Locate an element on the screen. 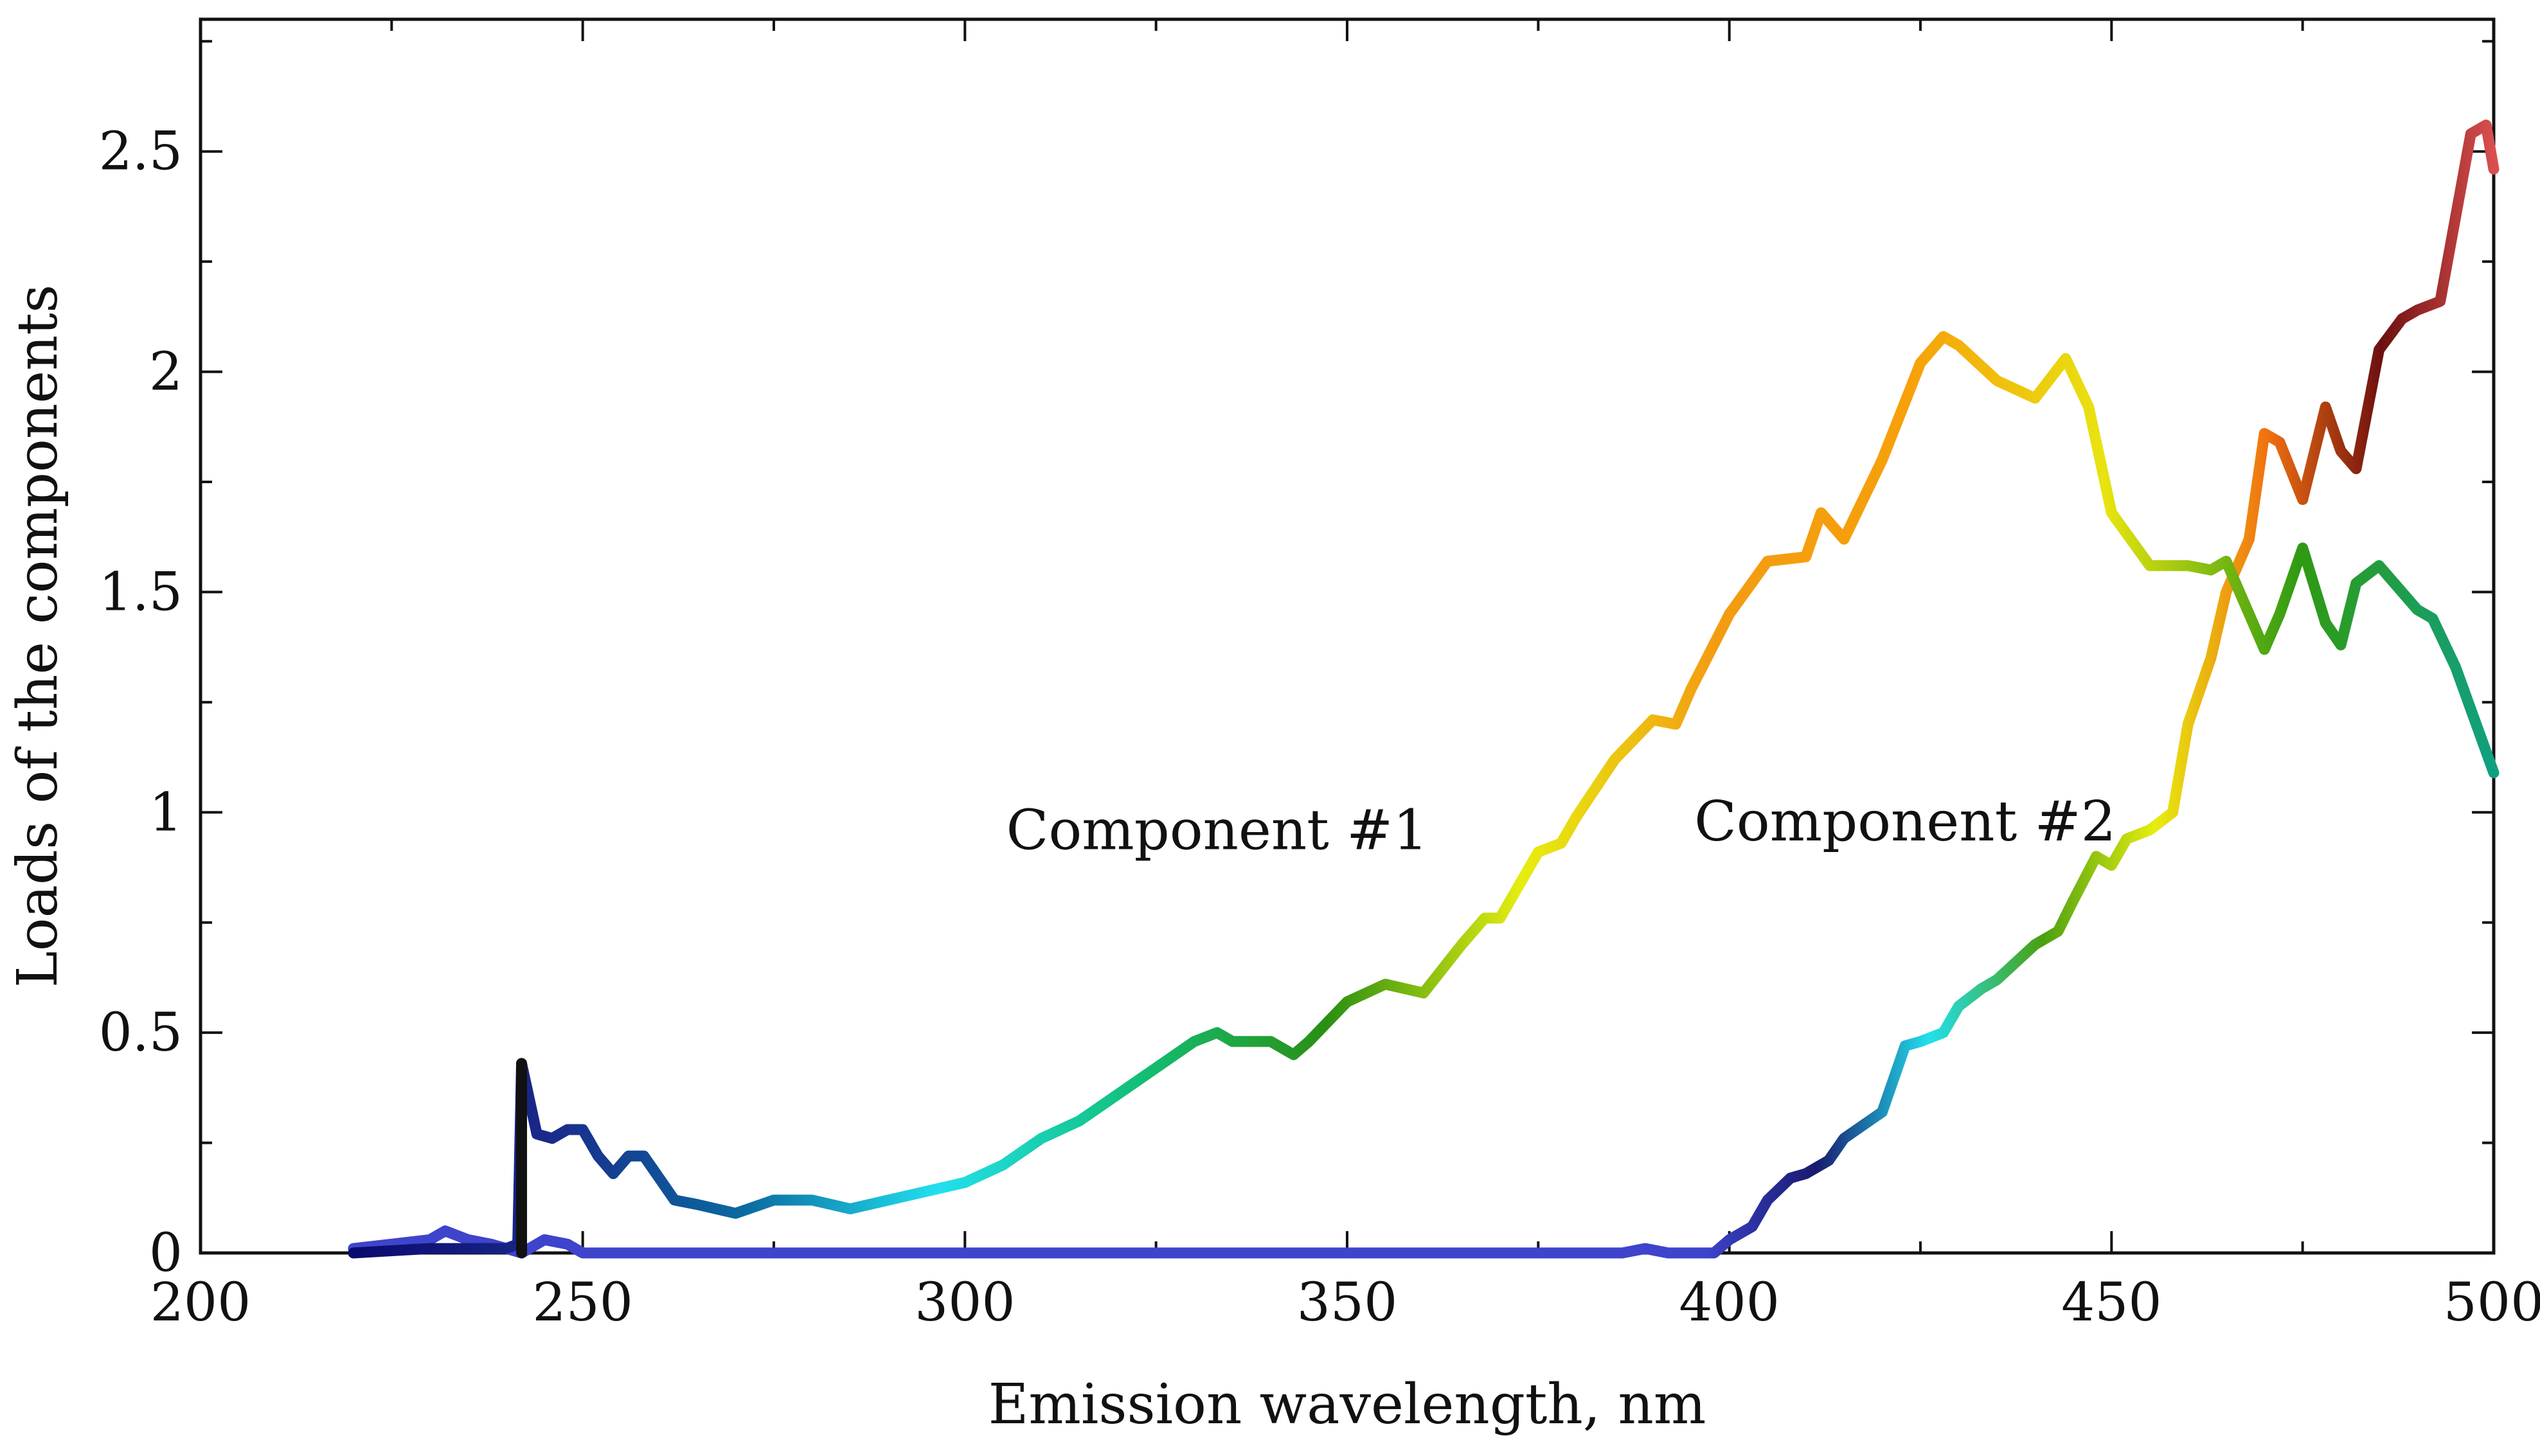  y-tick-label: 1 is located at coordinates (166, 813).